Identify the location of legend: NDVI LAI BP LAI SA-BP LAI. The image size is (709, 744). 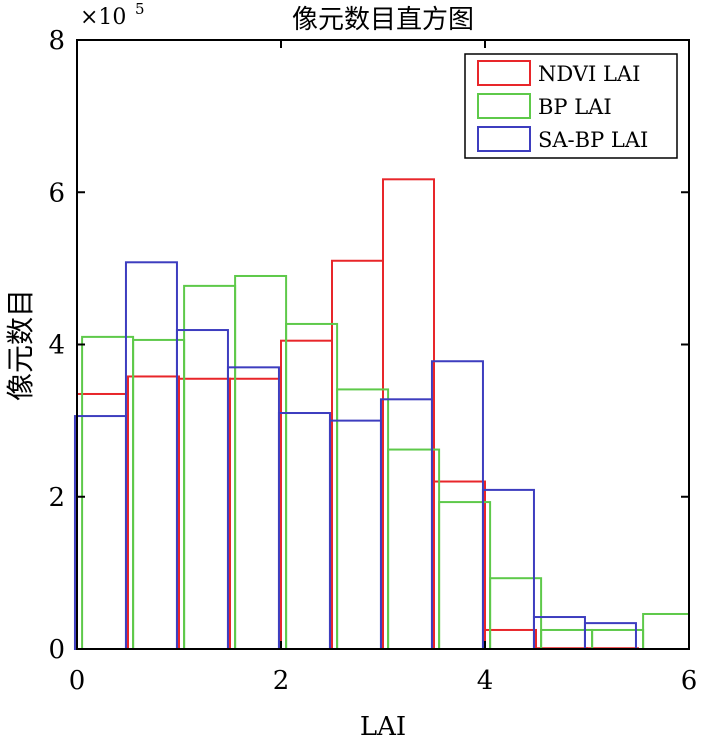
(571, 106).